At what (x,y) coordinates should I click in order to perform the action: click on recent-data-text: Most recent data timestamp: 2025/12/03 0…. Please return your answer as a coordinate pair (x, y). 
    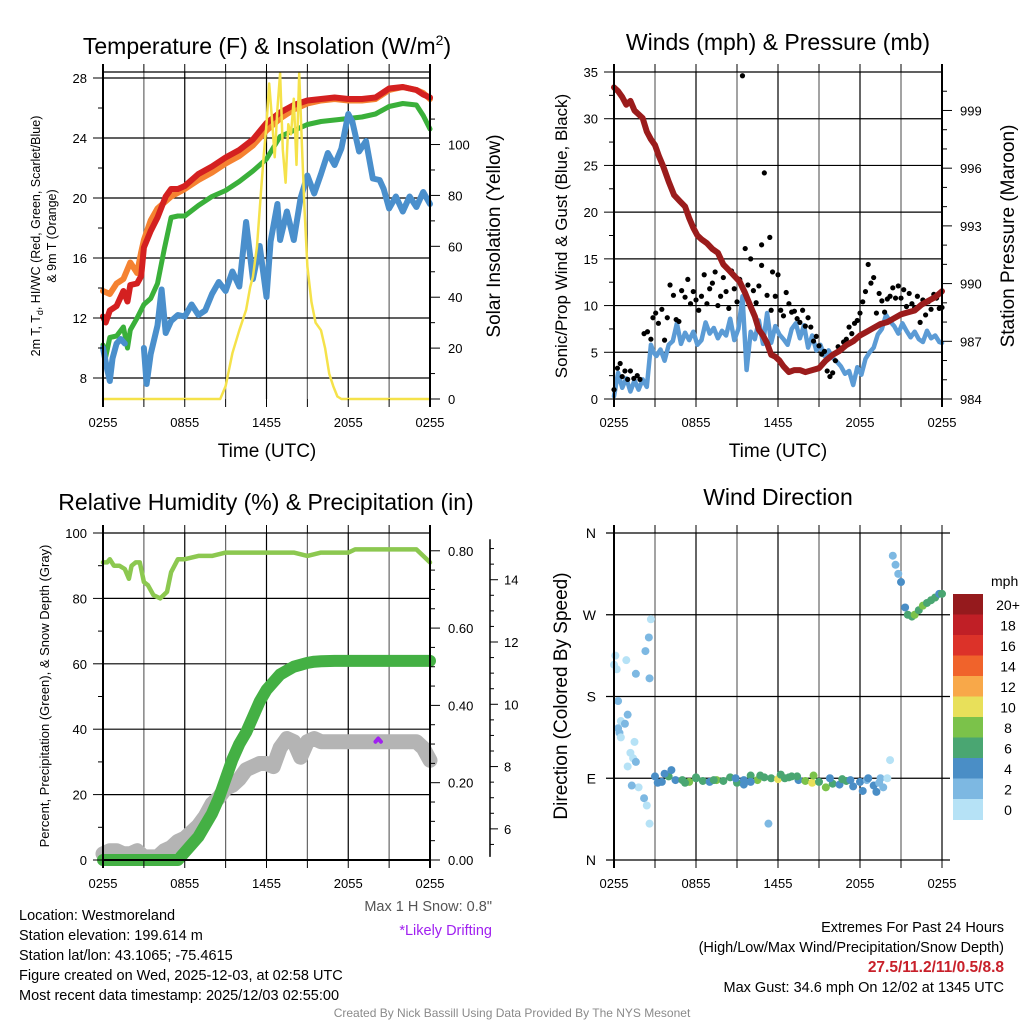
    Looking at the image, I should click on (179, 996).